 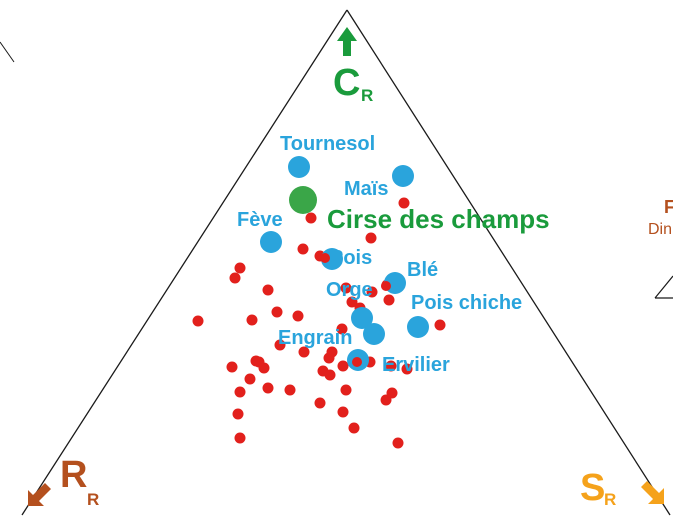 I want to click on up-arrow-icon, so click(x=347, y=41).